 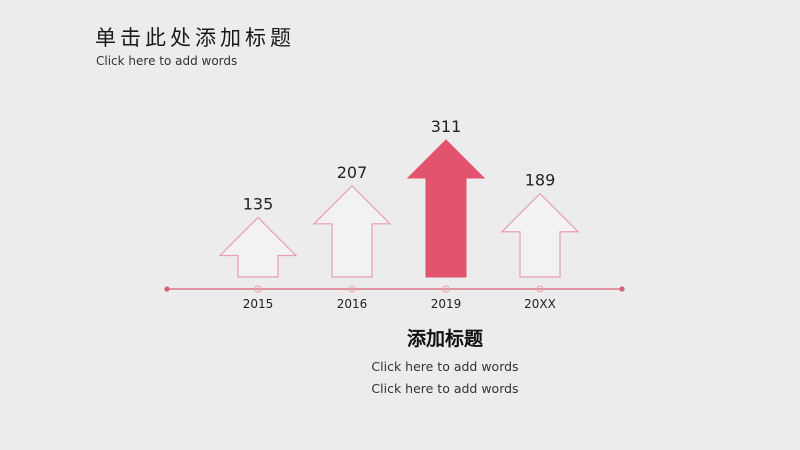 I want to click on value-label-20XX: 189, so click(x=540, y=180).